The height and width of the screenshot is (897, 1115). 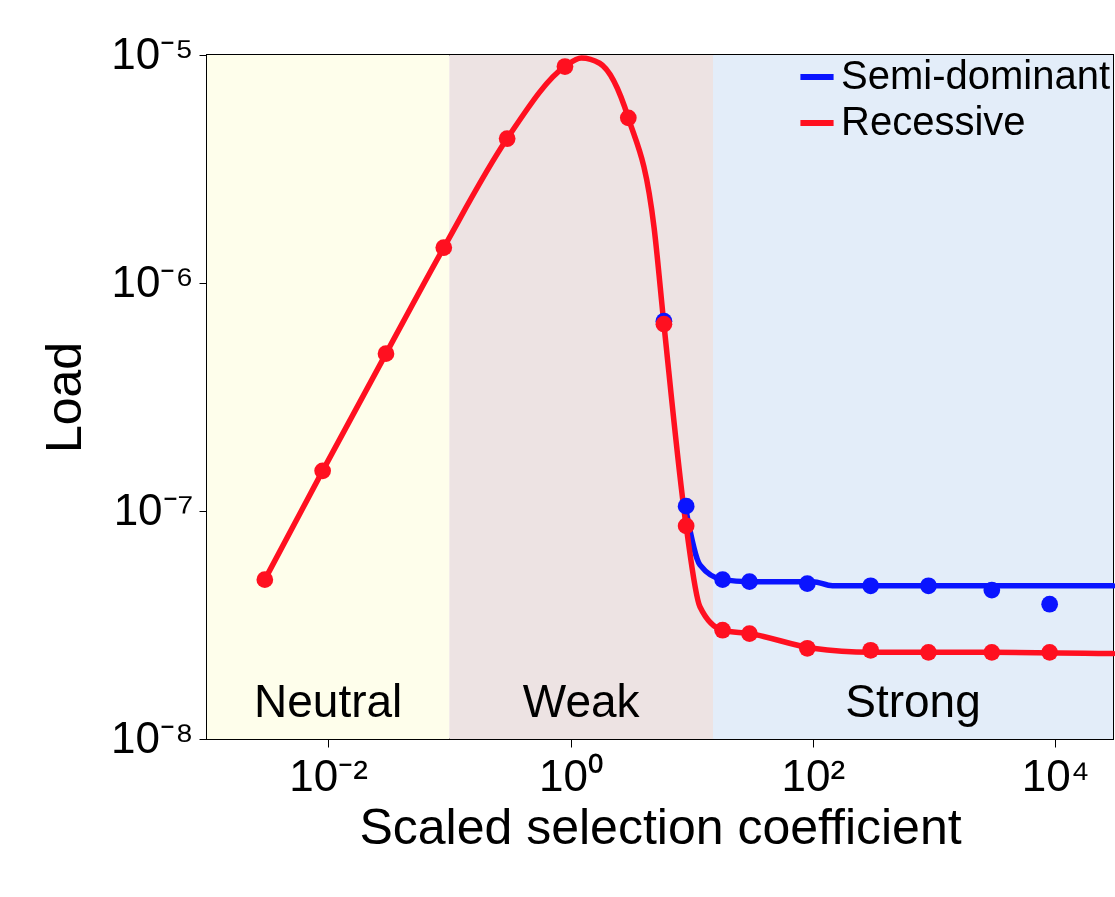 What do you see at coordinates (813, 775) in the screenshot?
I see `x-tick-label: 10²` at bounding box center [813, 775].